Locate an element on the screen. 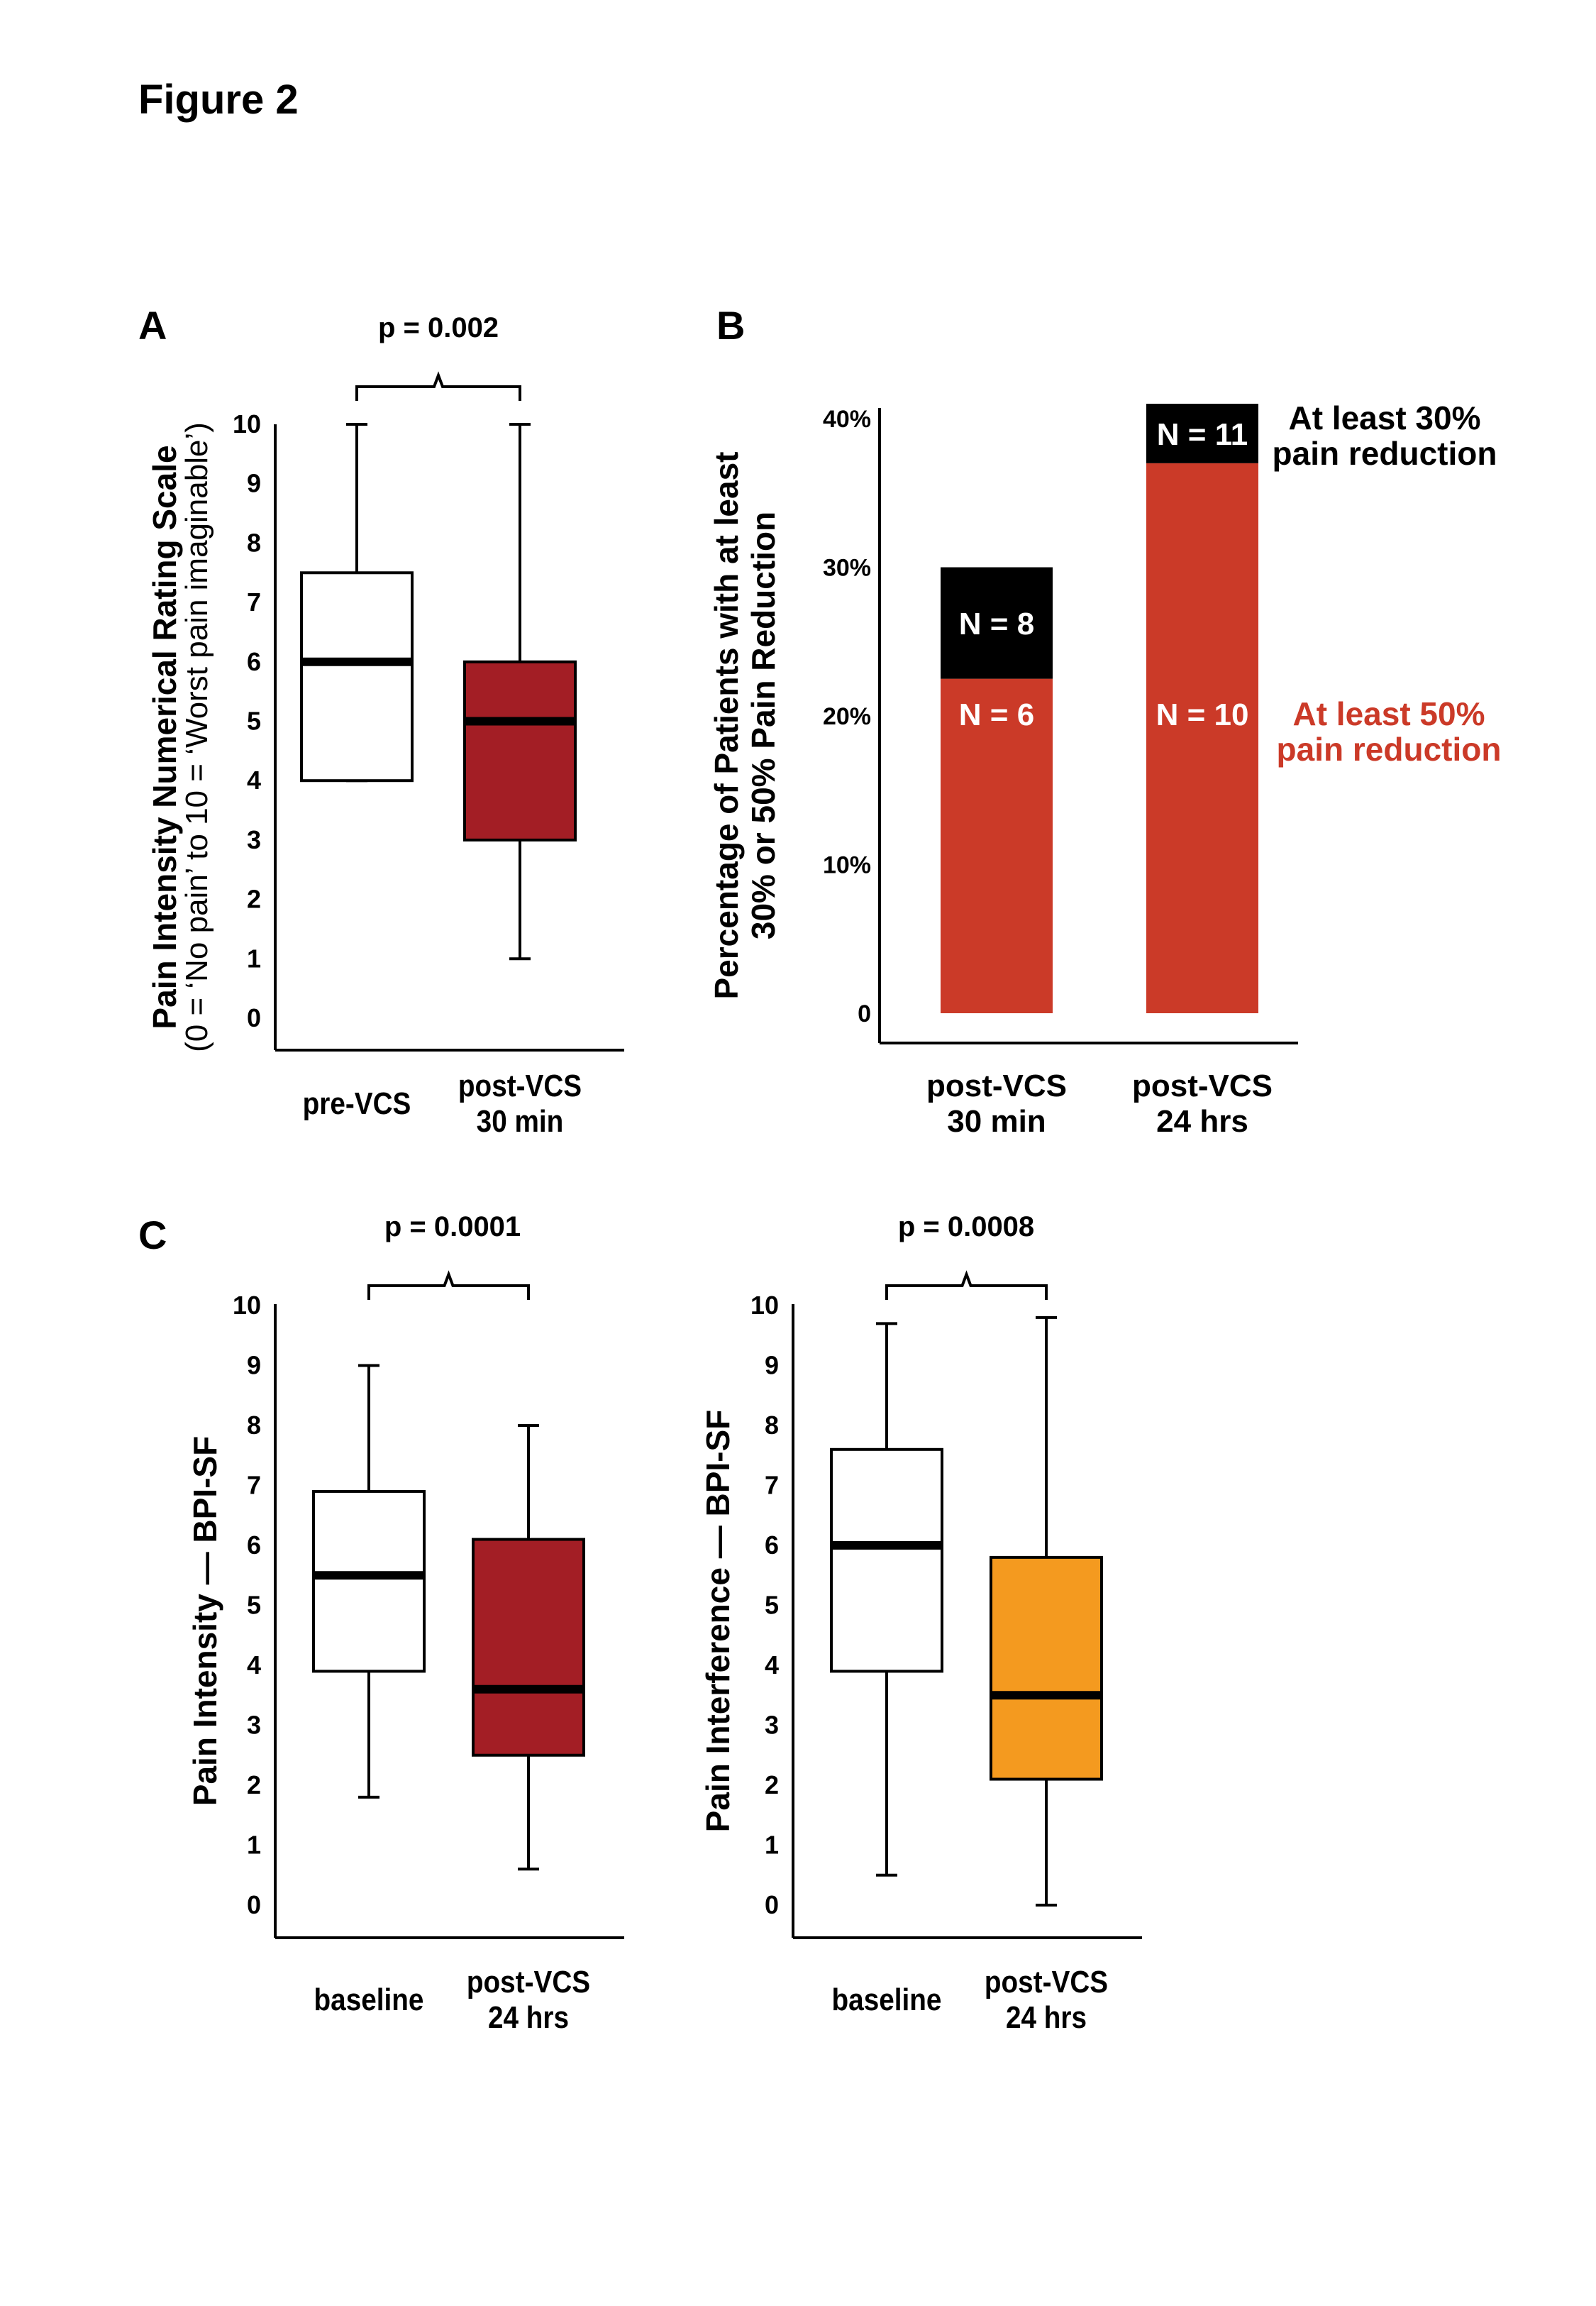 The image size is (1596, 2306). y-axis-title: 30% or 50% Pain Reduction is located at coordinates (763, 725).